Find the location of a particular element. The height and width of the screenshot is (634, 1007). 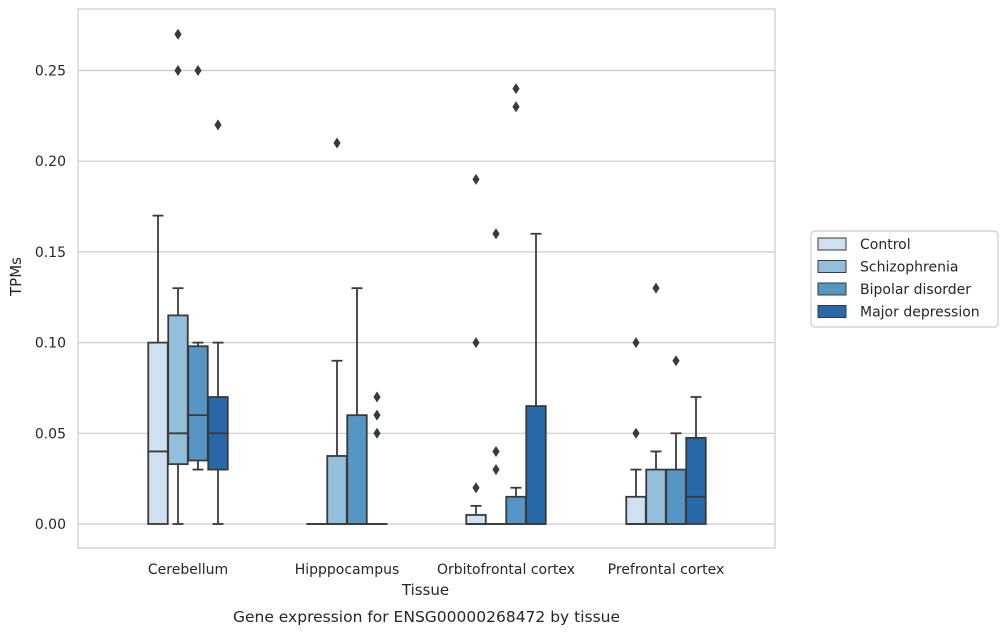

x-tick-label: Prefrontal cortex is located at coordinates (666, 570).